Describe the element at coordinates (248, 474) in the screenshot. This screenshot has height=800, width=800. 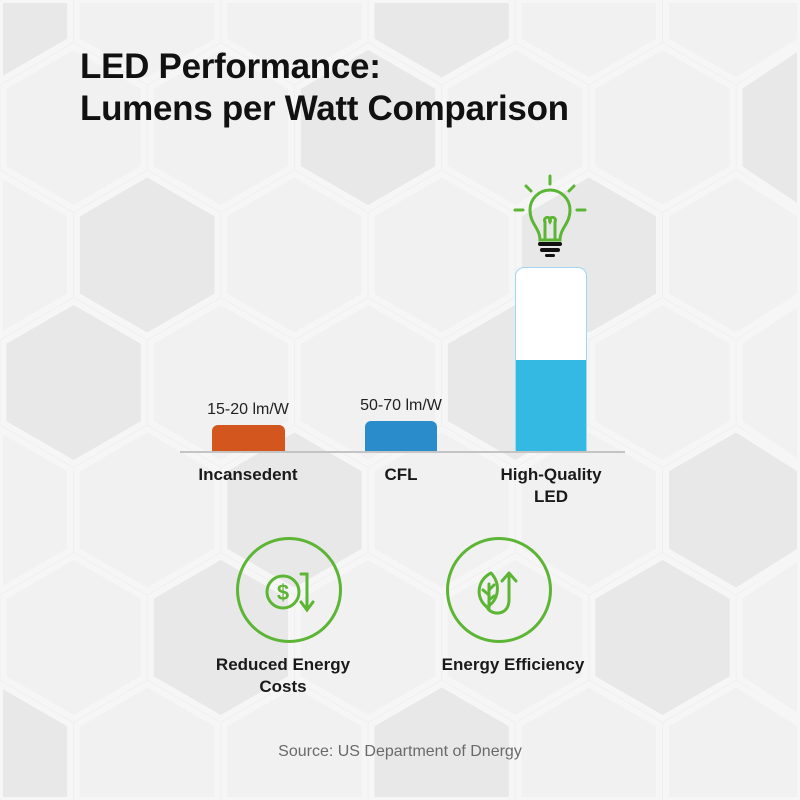
I see `category-label-incandescent: Incansedent` at that location.